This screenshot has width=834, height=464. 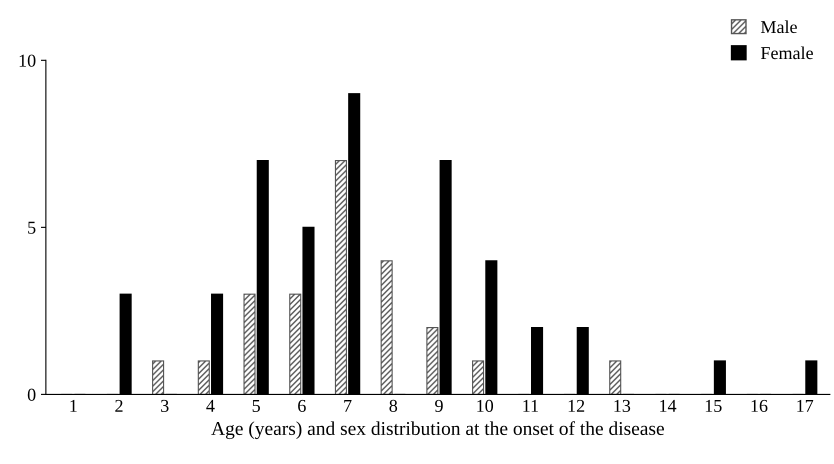 What do you see at coordinates (530, 406) in the screenshot?
I see `x-tick-label: 11` at bounding box center [530, 406].